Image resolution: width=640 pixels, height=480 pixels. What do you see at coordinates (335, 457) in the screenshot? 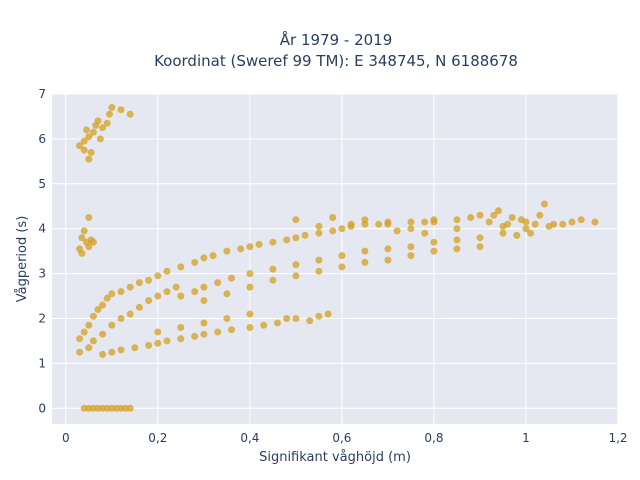
I see `x-axis-title: Signifikant våghöjd (m)` at bounding box center [335, 457].